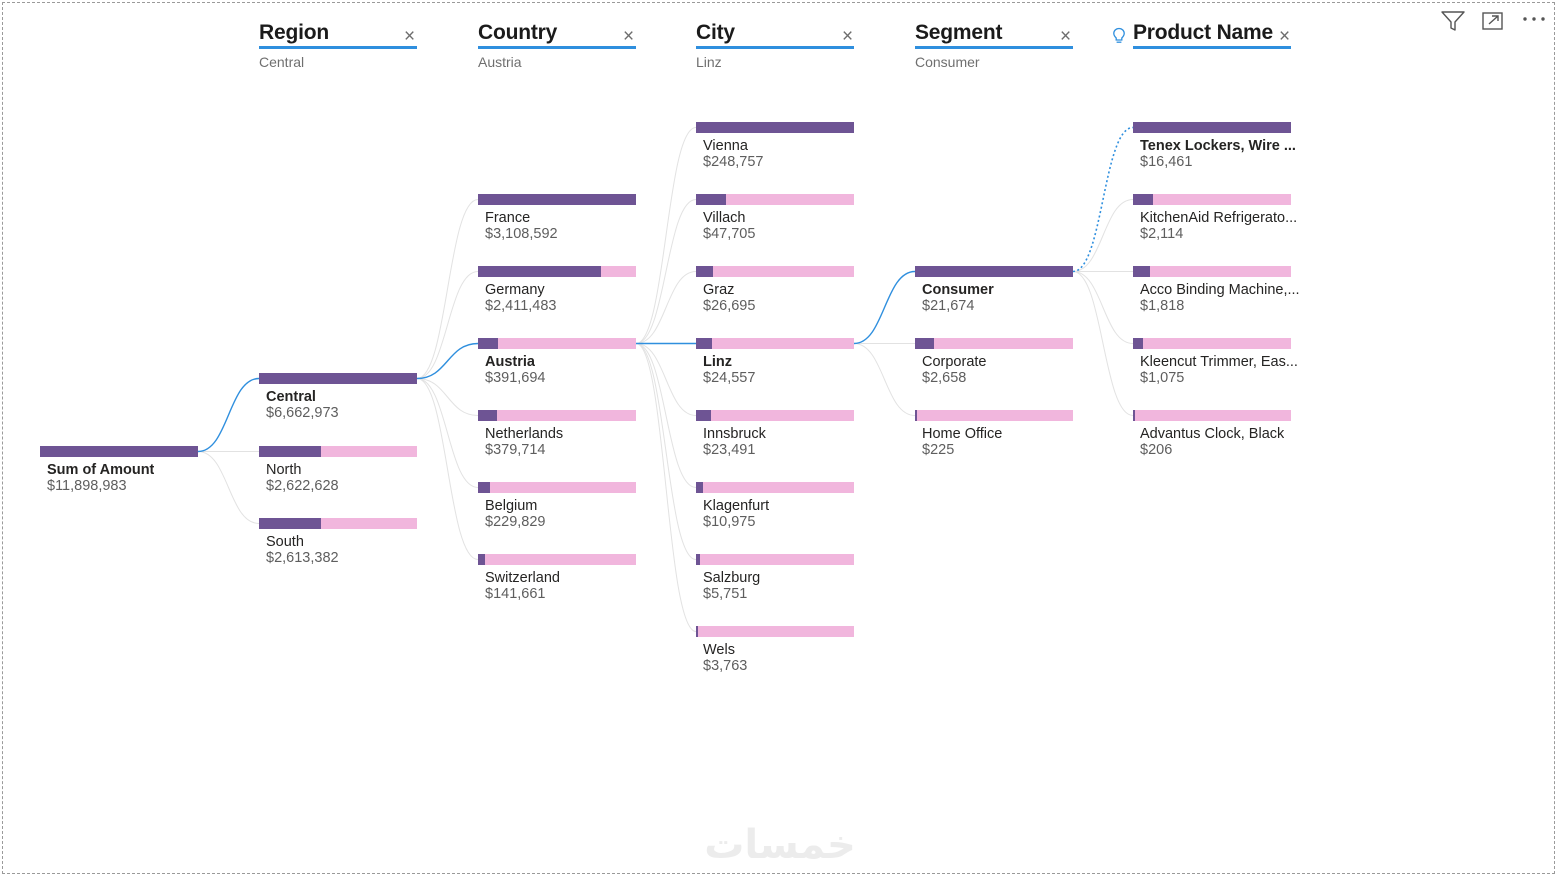 This screenshot has height=880, width=1563. I want to click on node-city-salzburg-bar, so click(775, 559).